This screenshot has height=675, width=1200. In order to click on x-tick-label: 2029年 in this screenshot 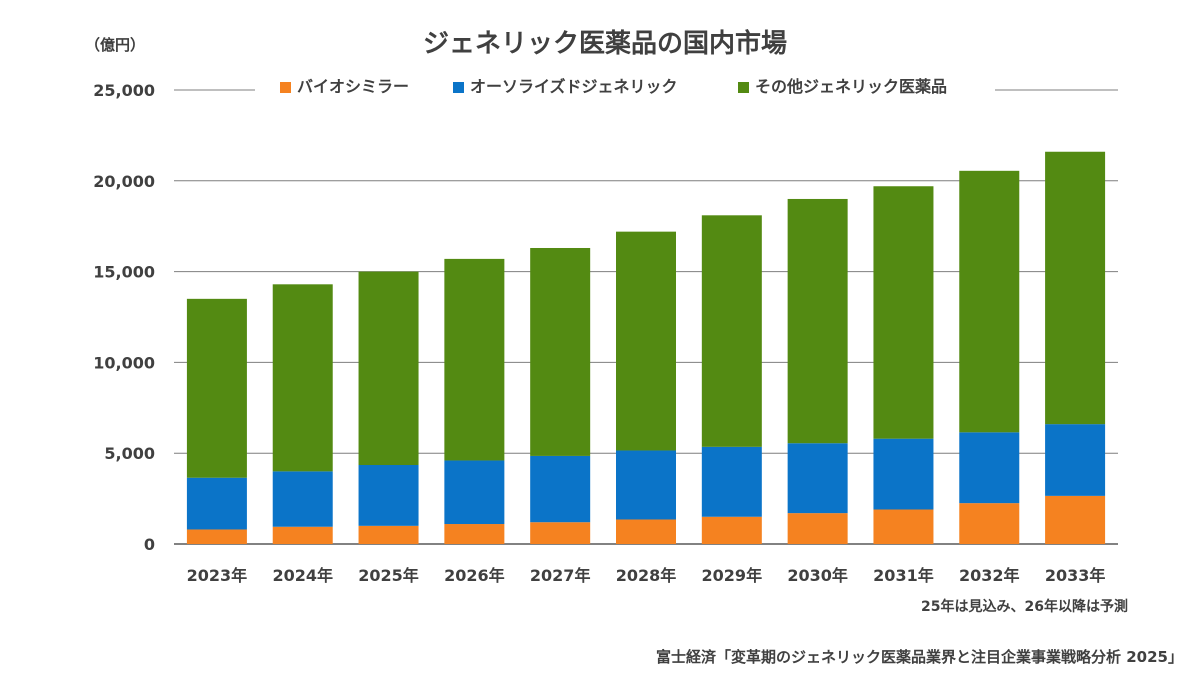, I will do `click(732, 575)`.